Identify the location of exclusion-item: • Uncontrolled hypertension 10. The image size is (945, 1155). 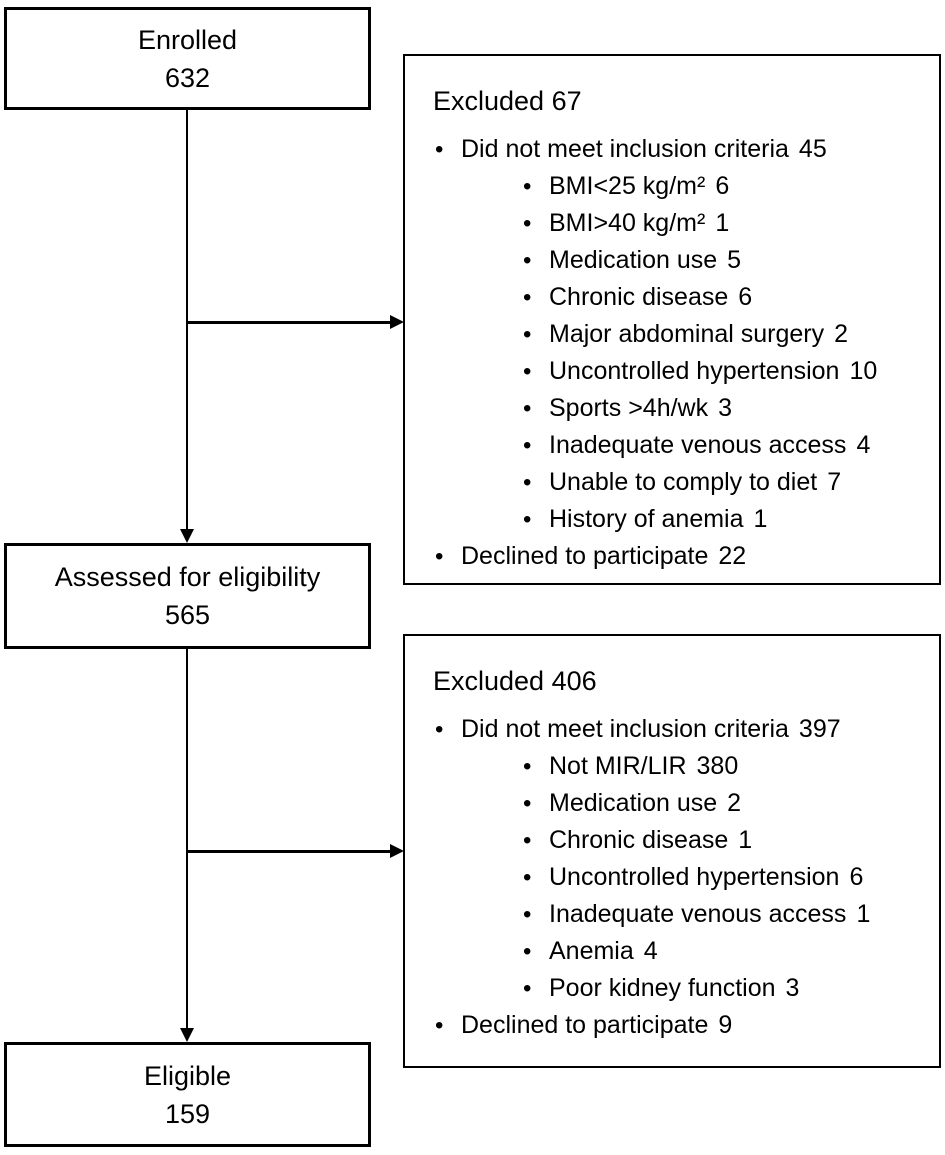
(731, 371).